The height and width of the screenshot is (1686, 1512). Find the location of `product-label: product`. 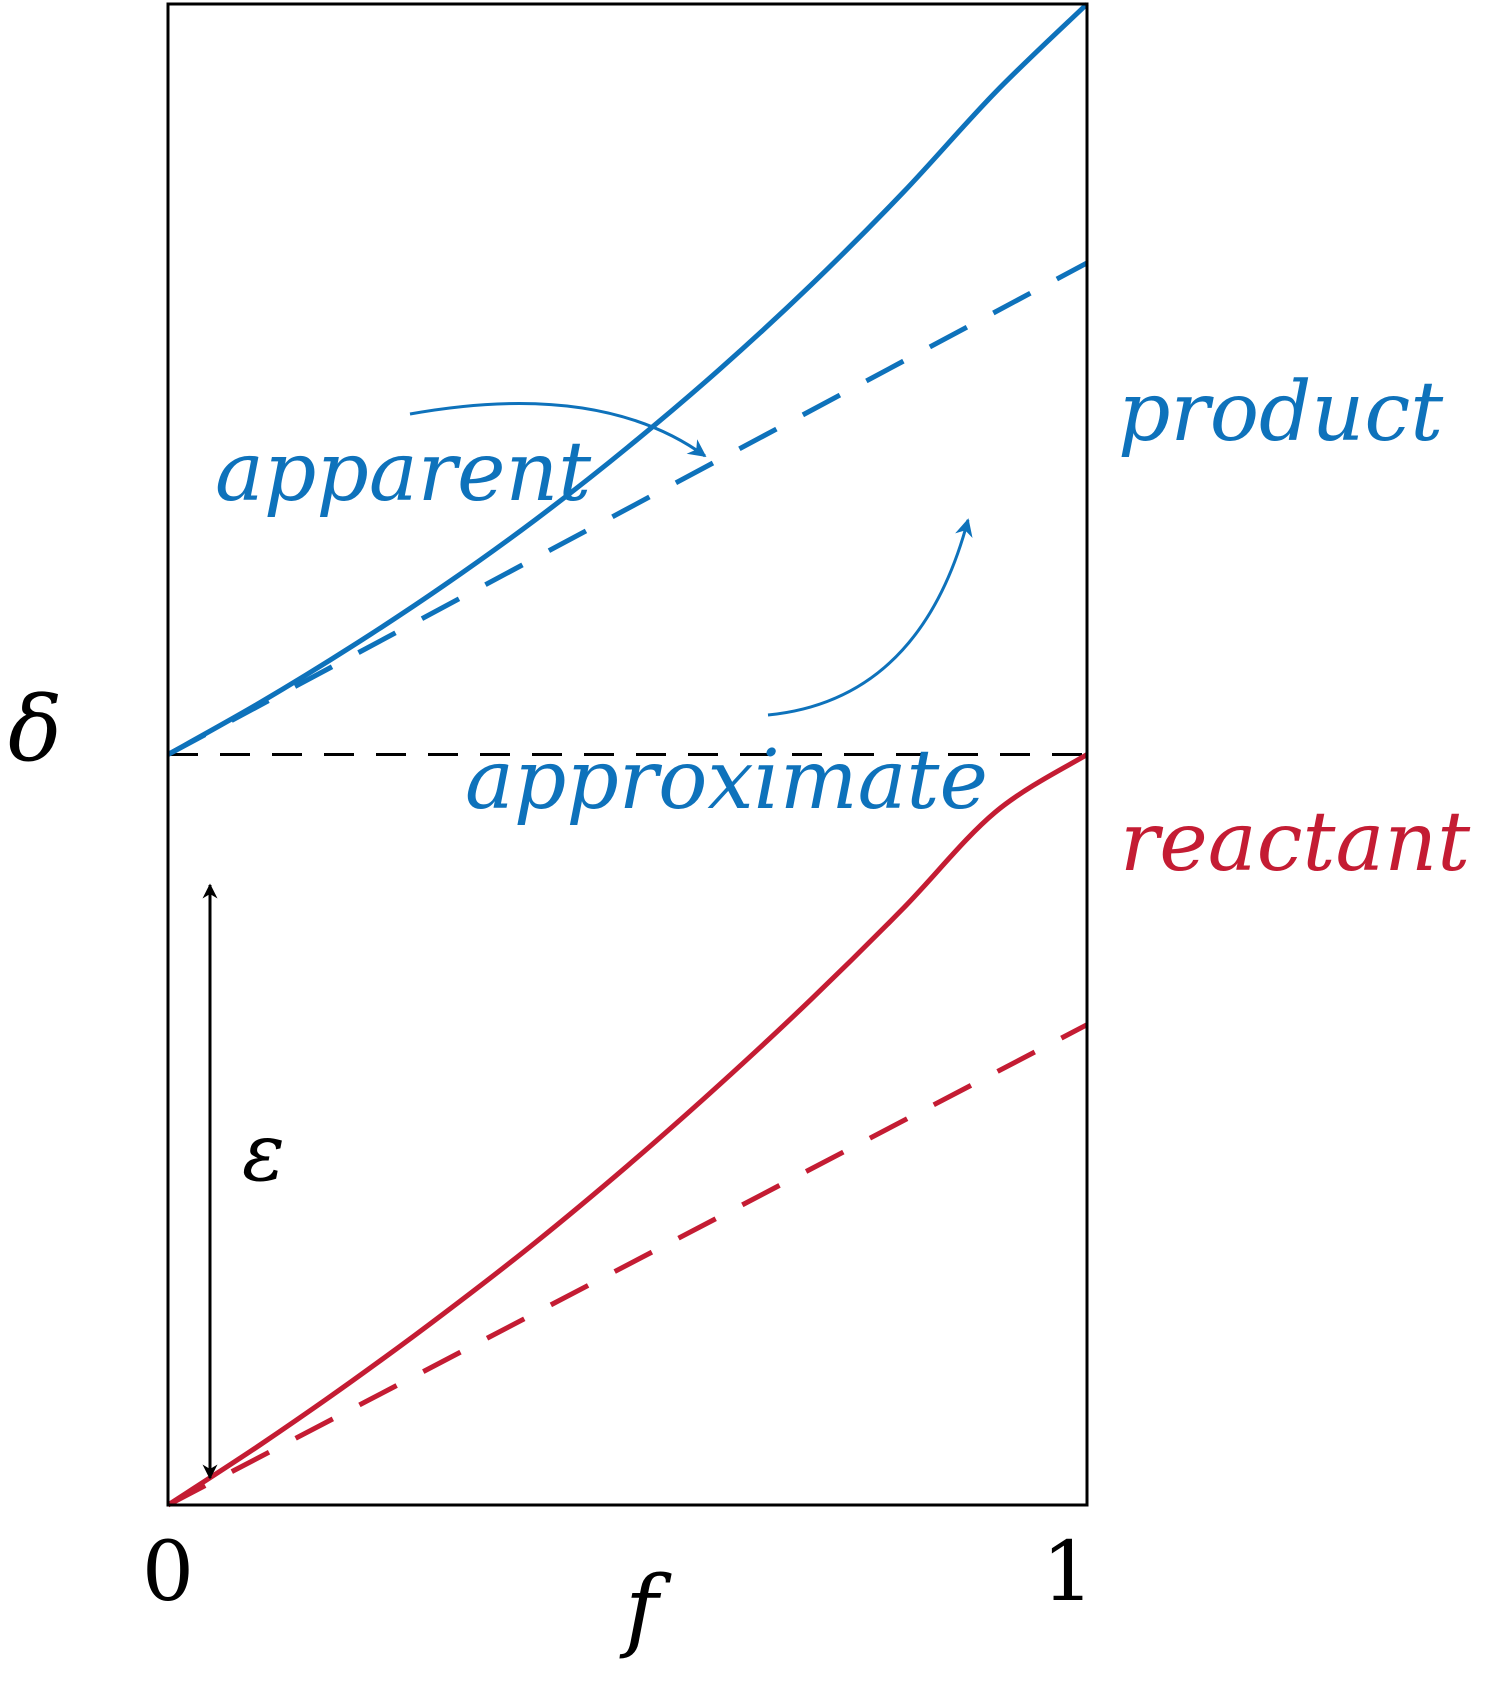

product-label: product is located at coordinates (1281, 412).